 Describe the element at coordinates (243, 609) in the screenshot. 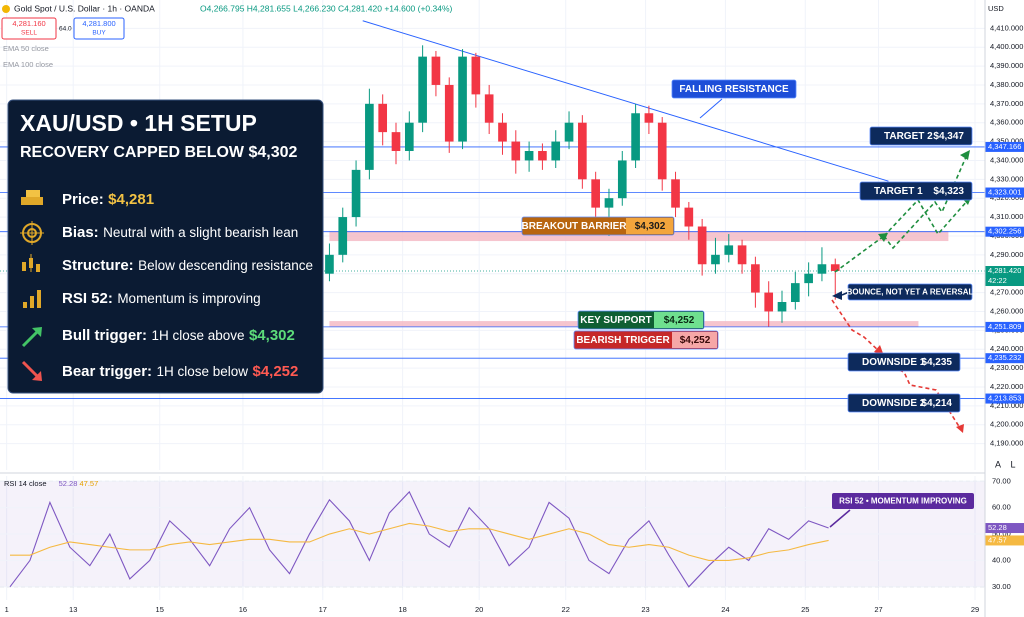

I see `x-tick-label: 16` at that location.